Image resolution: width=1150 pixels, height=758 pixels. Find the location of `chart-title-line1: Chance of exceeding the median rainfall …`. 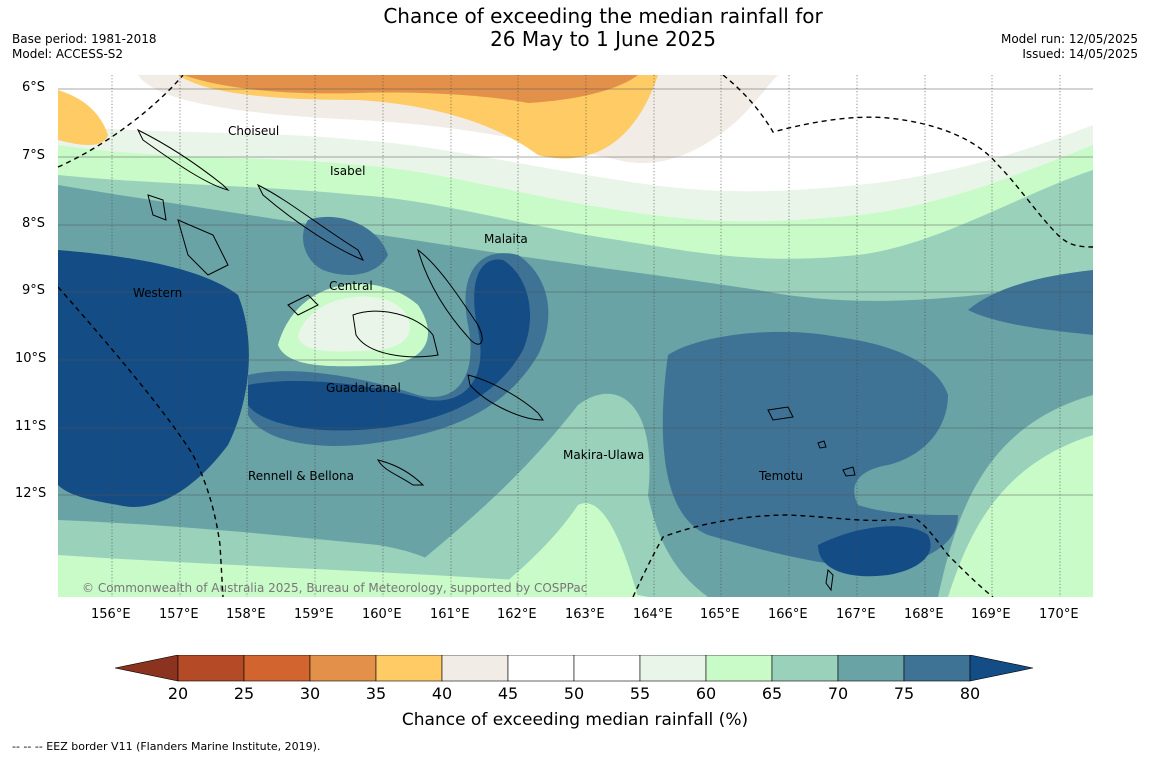

chart-title-line1: Chance of exceeding the median rainfall … is located at coordinates (603, 16).